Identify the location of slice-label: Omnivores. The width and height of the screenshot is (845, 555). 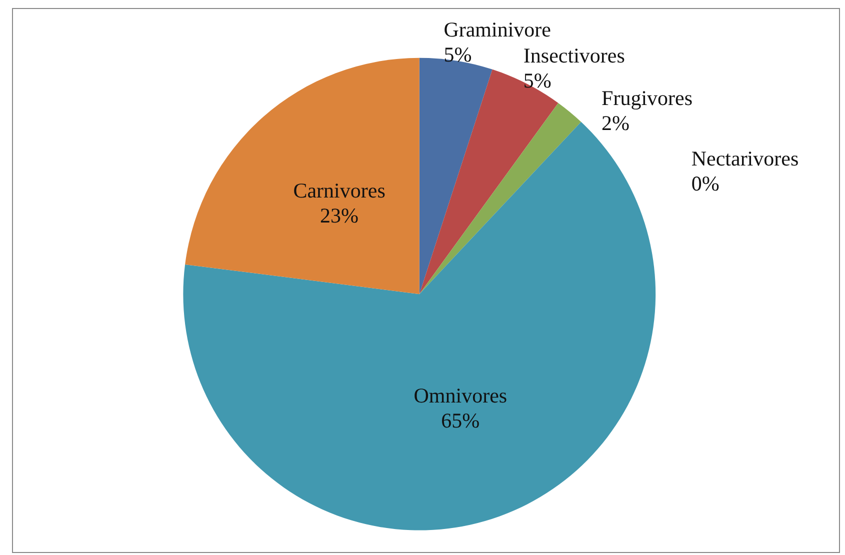
(461, 396).